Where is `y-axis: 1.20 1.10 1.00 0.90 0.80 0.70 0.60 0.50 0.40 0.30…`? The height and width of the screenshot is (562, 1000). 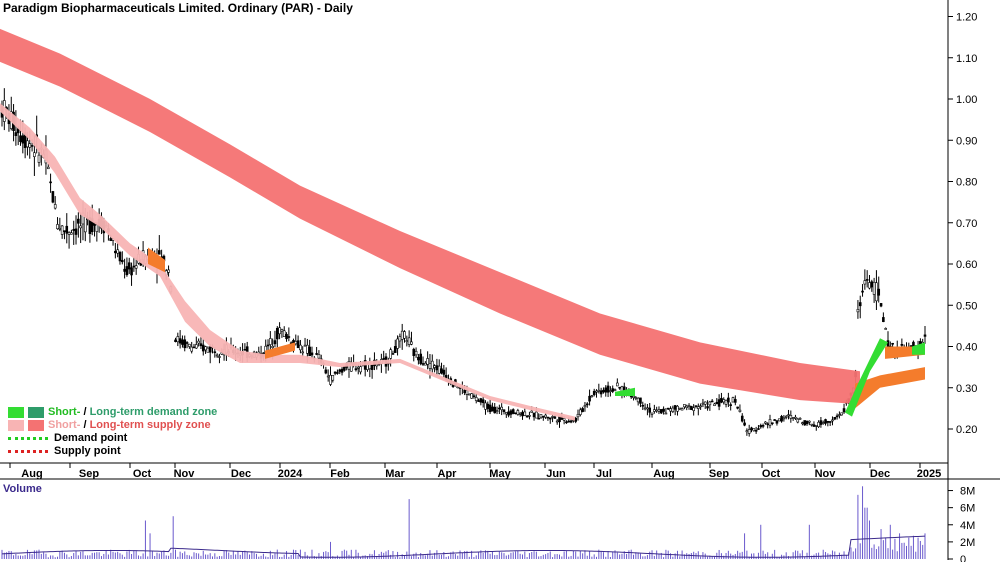
y-axis: 1.20 1.10 1.00 0.90 0.80 0.70 0.60 0.50 0.40 0.30… is located at coordinates (962, 224).